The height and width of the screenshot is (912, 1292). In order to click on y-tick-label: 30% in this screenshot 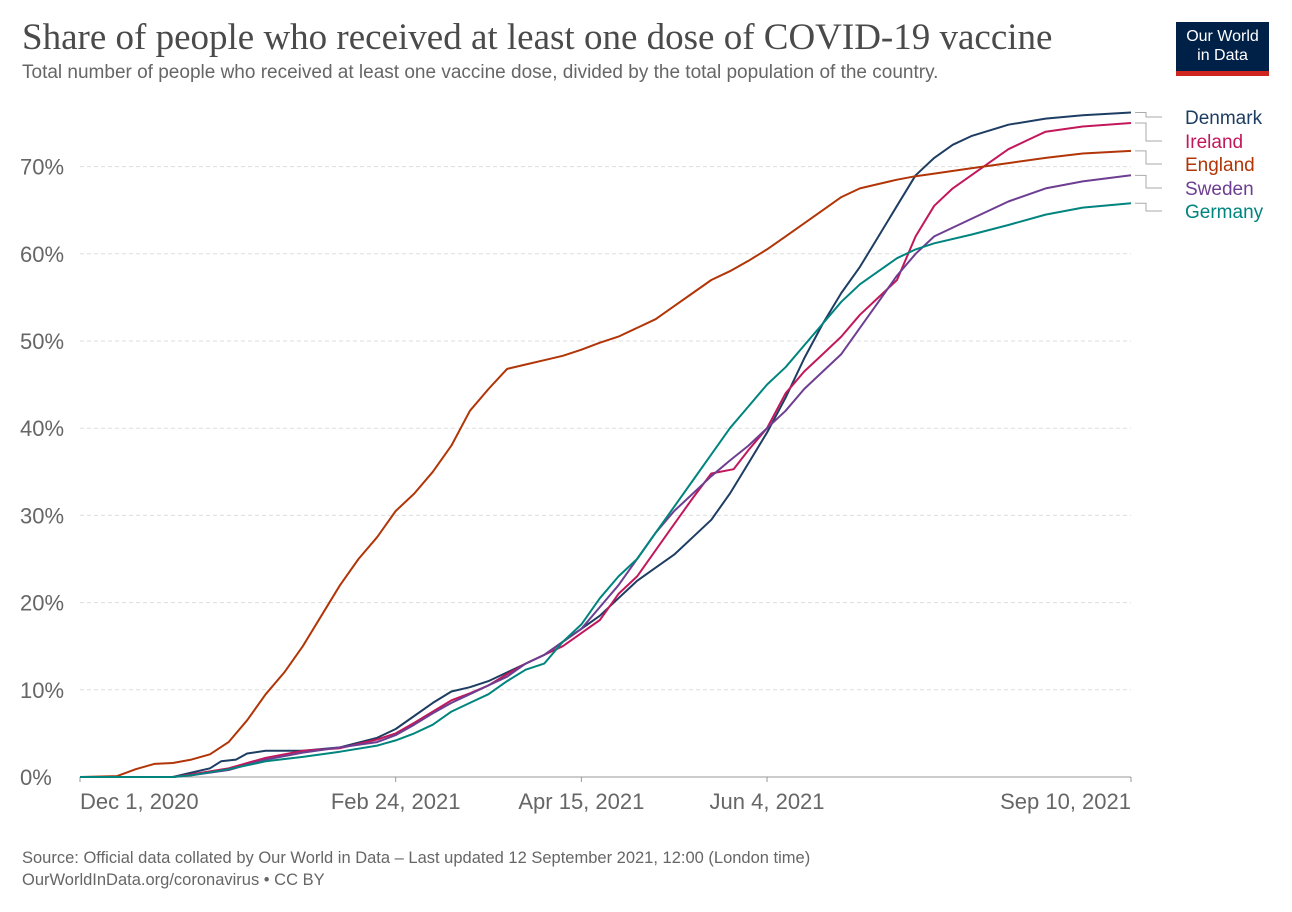, I will do `click(42, 515)`.